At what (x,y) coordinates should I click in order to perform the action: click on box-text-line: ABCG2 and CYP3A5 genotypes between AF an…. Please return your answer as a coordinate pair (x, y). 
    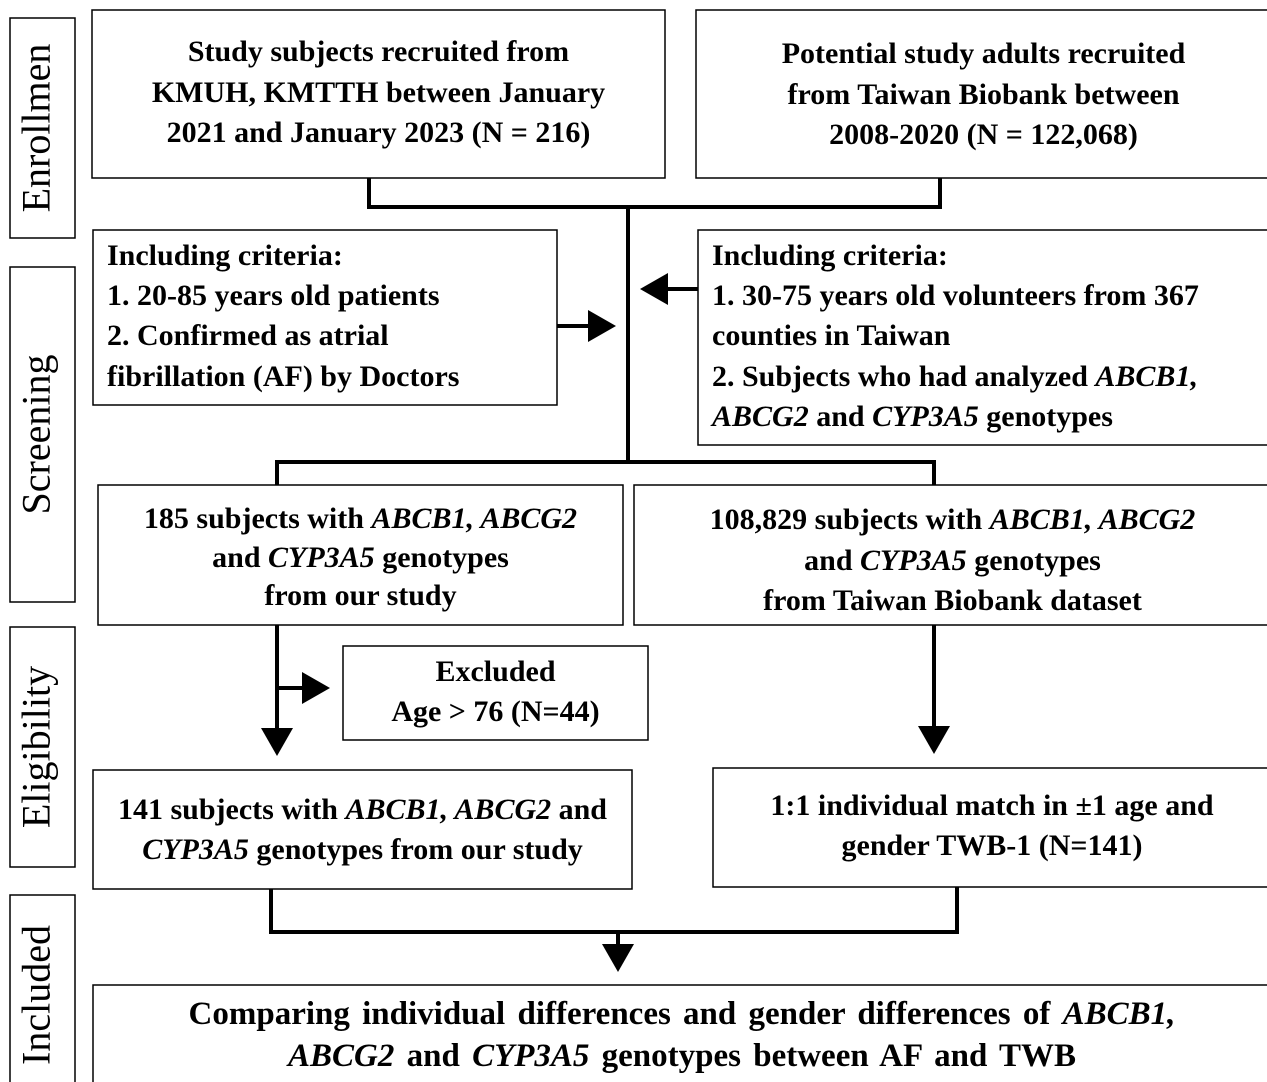
    Looking at the image, I should click on (681, 1056).